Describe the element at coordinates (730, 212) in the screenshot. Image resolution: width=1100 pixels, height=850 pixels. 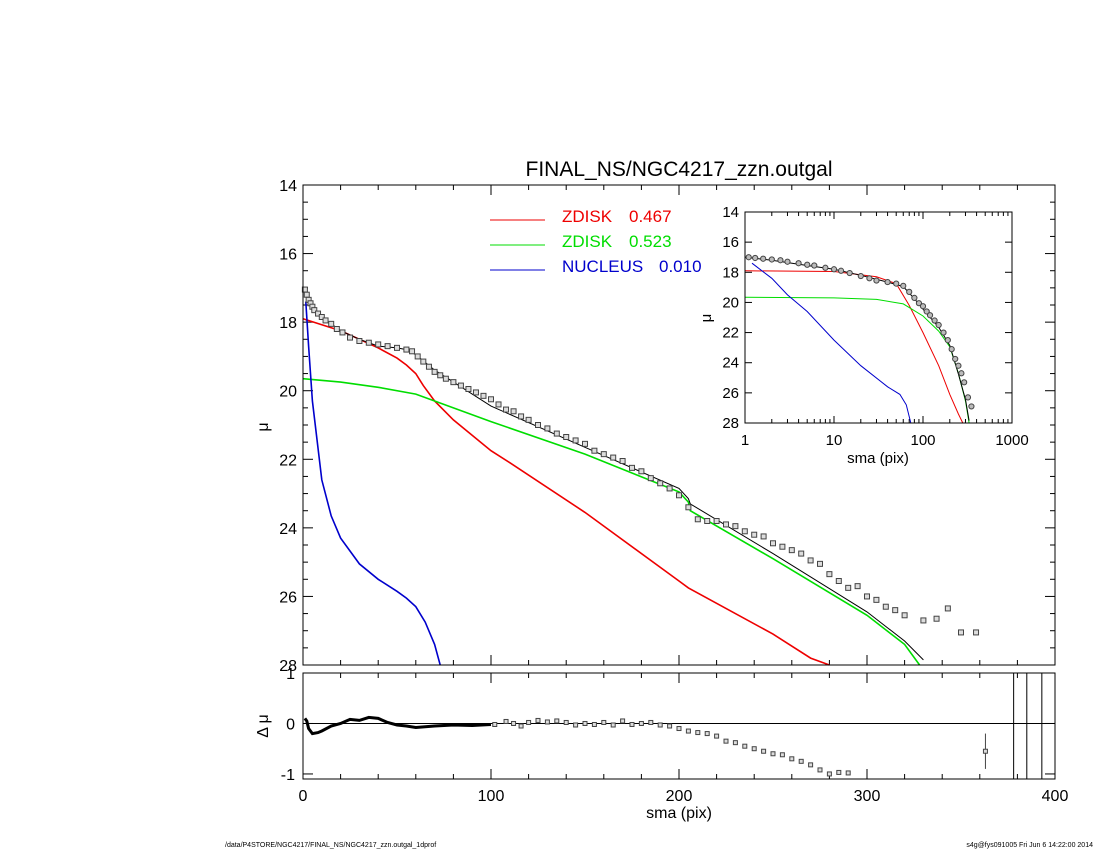
I see `inset-ytick-label: 14` at that location.